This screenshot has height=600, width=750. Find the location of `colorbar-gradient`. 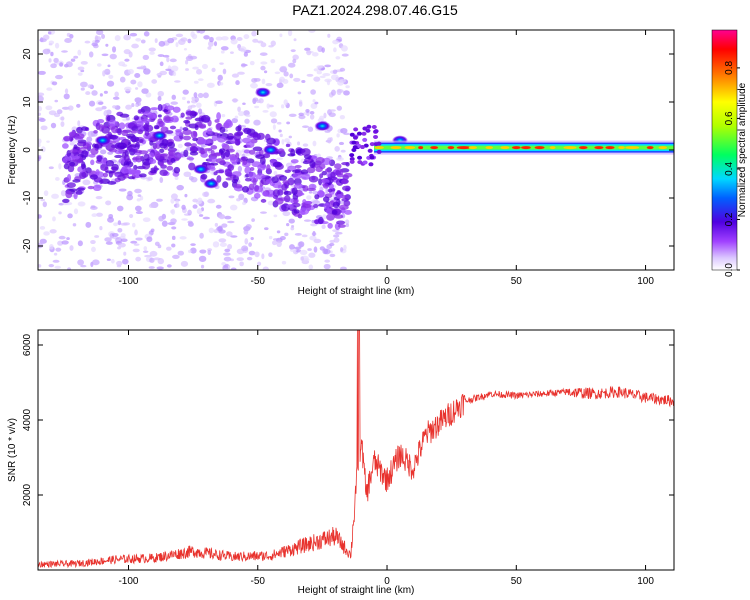

colorbar-gradient is located at coordinates (724, 150).